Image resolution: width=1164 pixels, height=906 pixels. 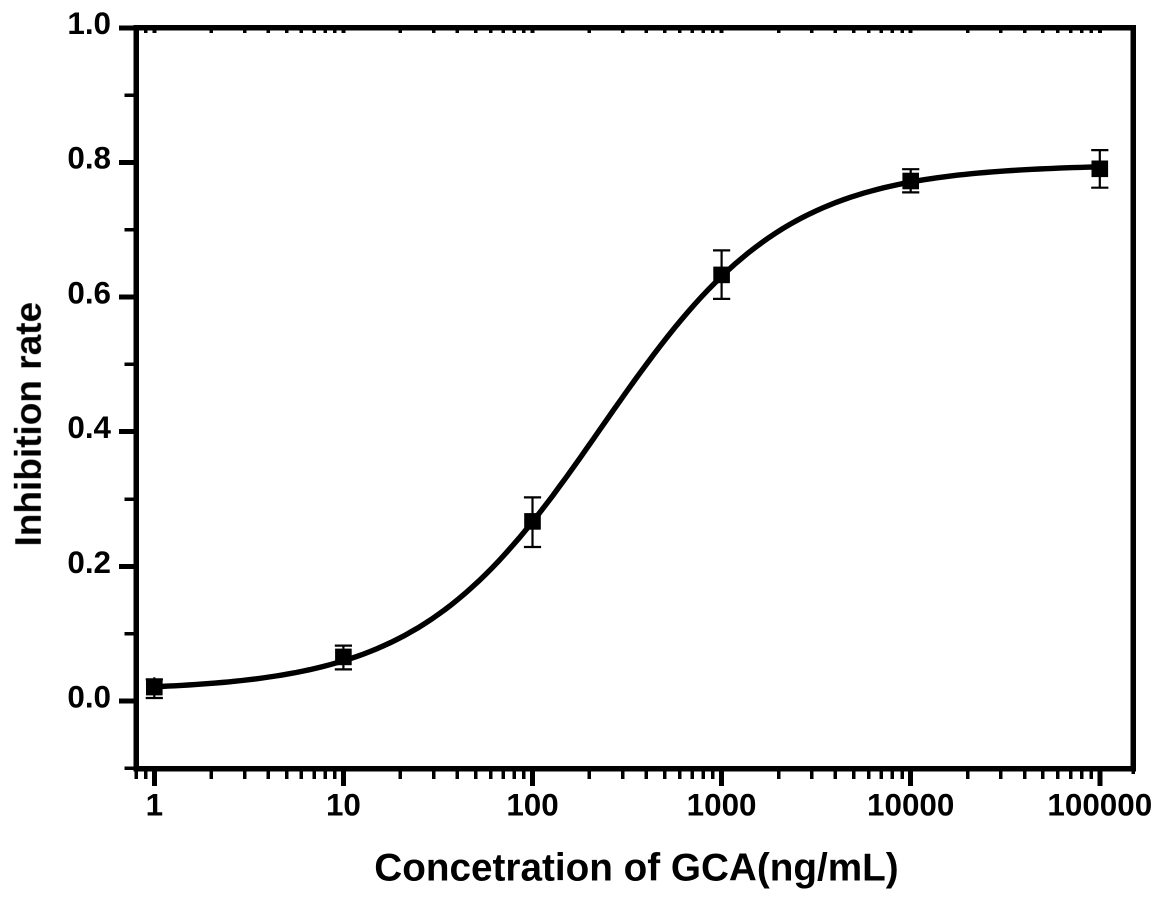 I want to click on svg-text: 0.0, so click(x=89, y=697).